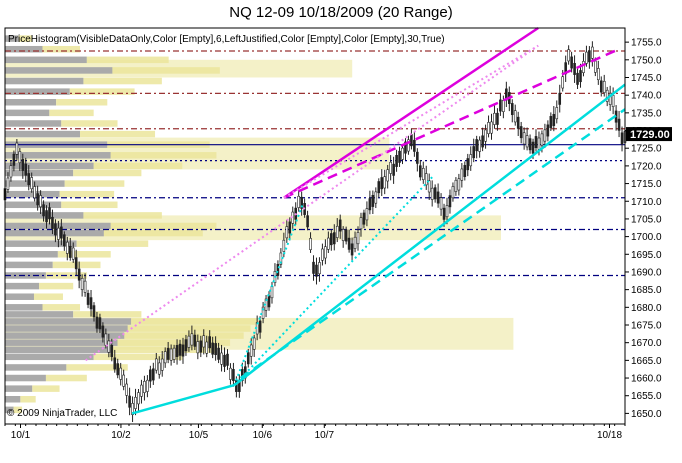 The height and width of the screenshot is (463, 682). Describe the element at coordinates (62, 413) in the screenshot. I see `copyright-label: © 2009 NinjaTrader, LLC` at that location.